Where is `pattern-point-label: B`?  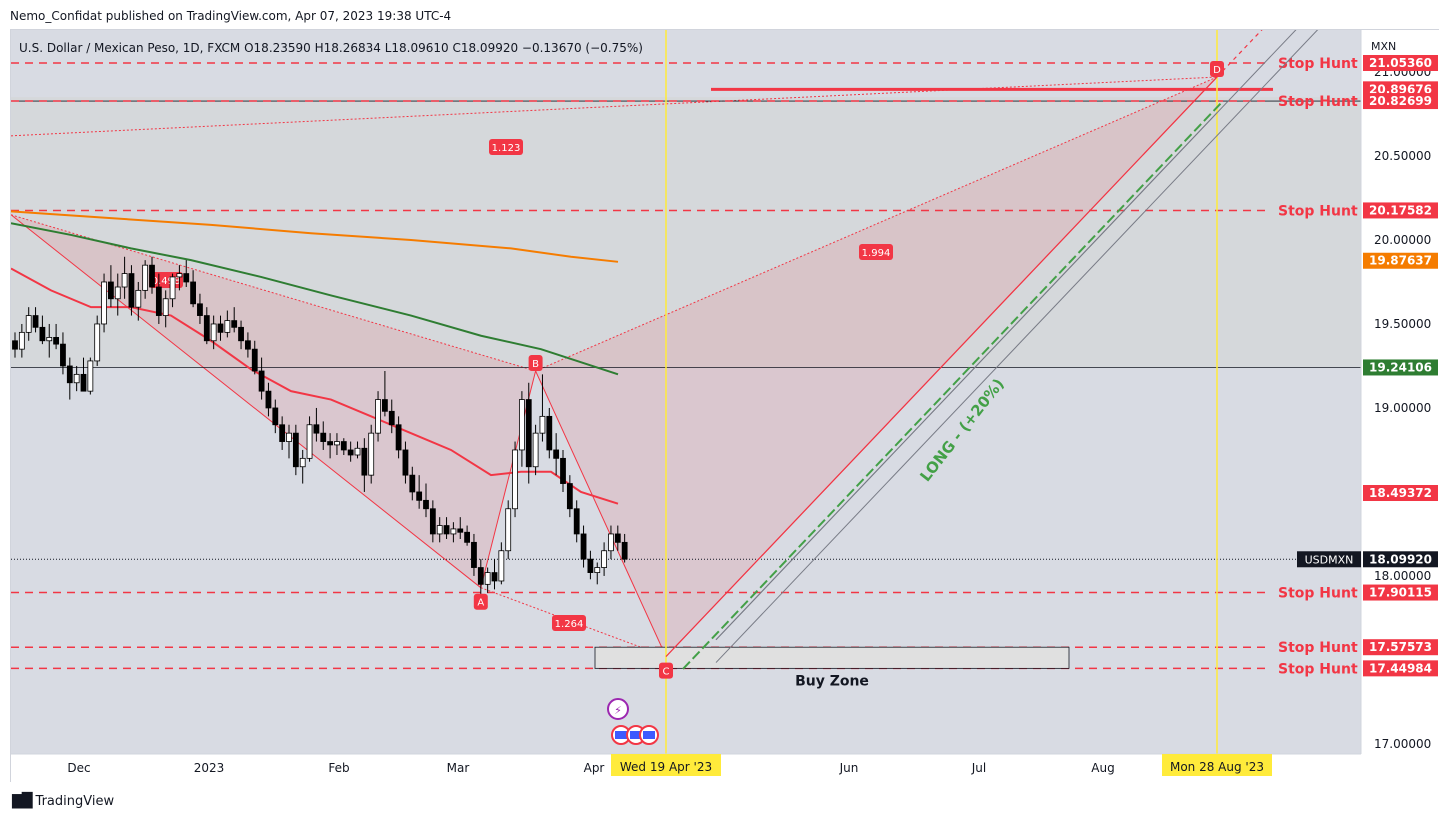
pattern-point-label: B is located at coordinates (535, 364).